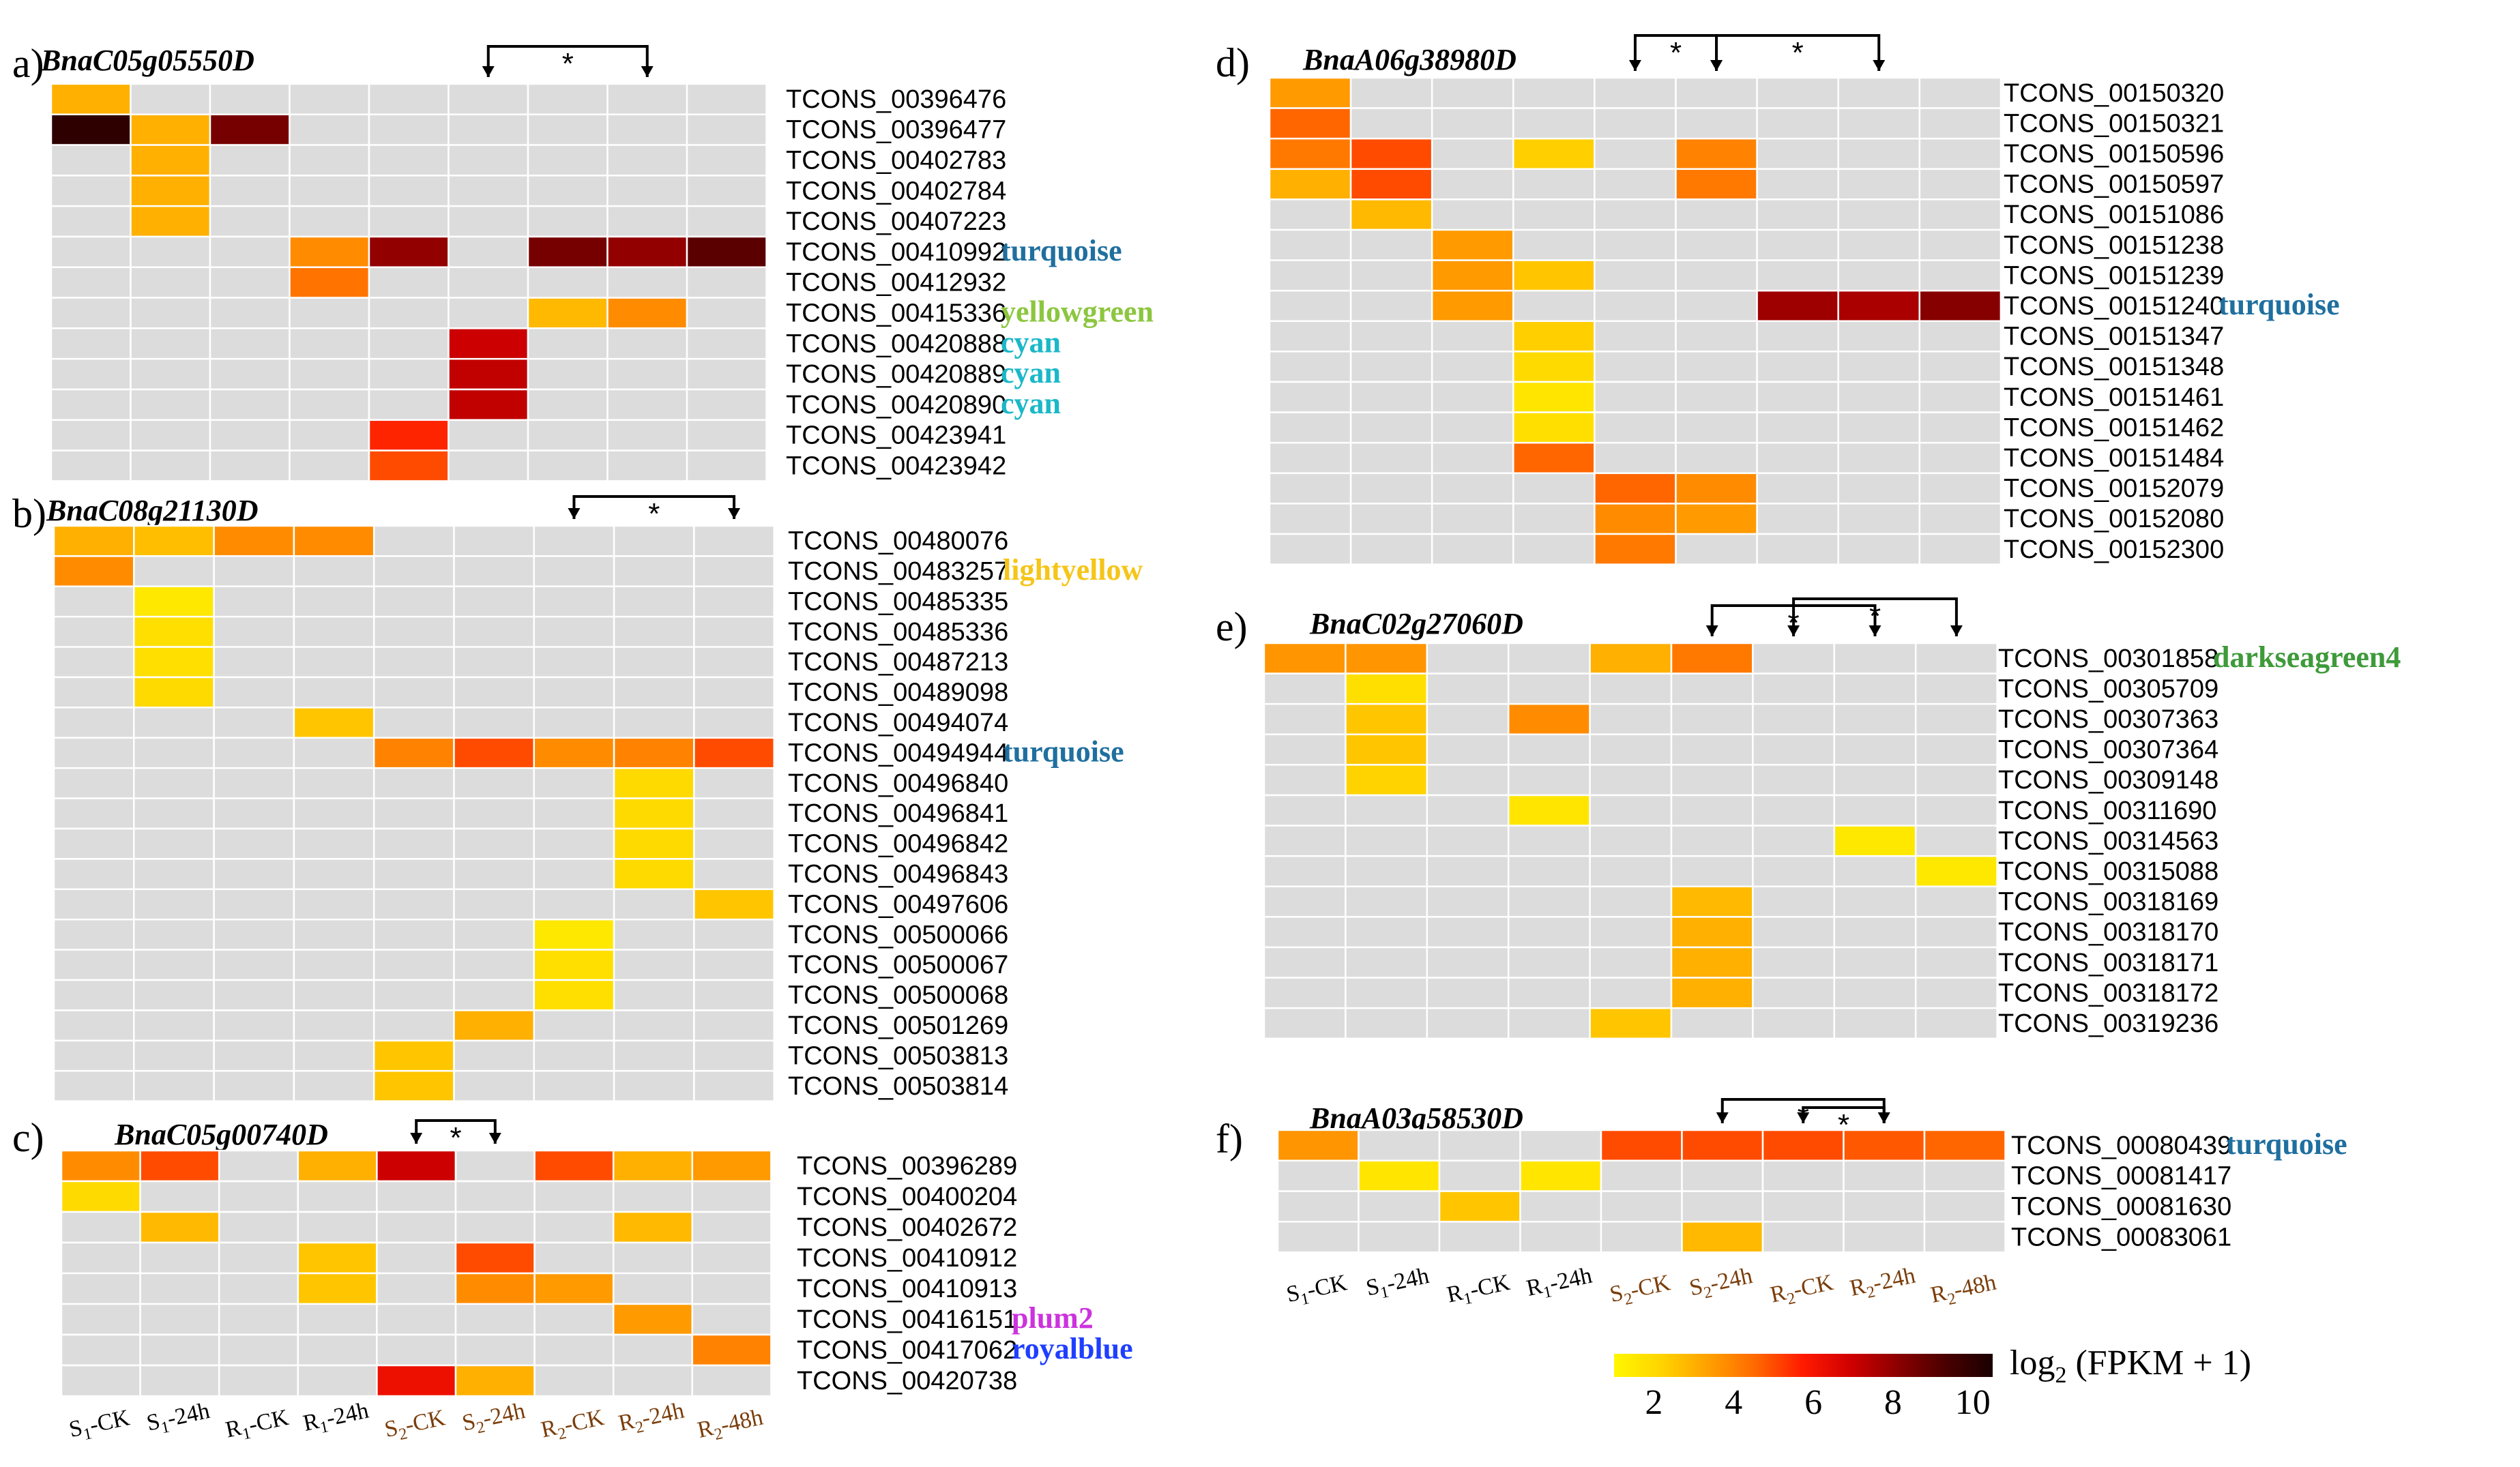 The height and width of the screenshot is (1467, 2520). What do you see at coordinates (2130, 1366) in the screenshot?
I see `colorbar-title: log2 (FPKM + 1)` at bounding box center [2130, 1366].